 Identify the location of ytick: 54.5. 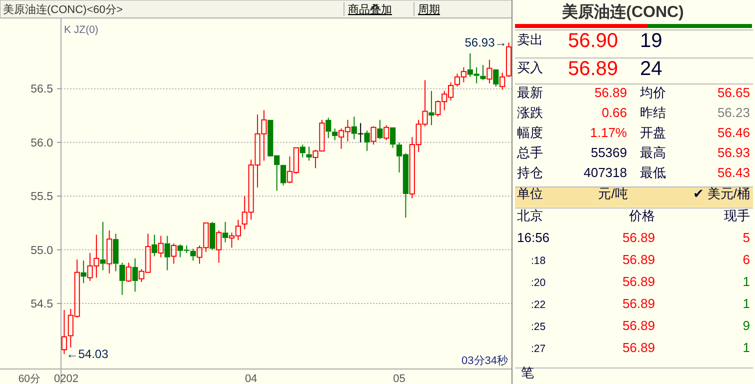
(41, 304).